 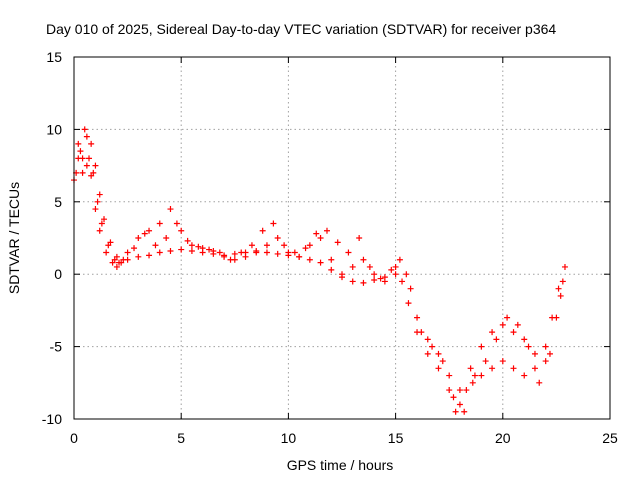 What do you see at coordinates (14, 238) in the screenshot?
I see `y-axis-label: SDTVAR / TECUs` at bounding box center [14, 238].